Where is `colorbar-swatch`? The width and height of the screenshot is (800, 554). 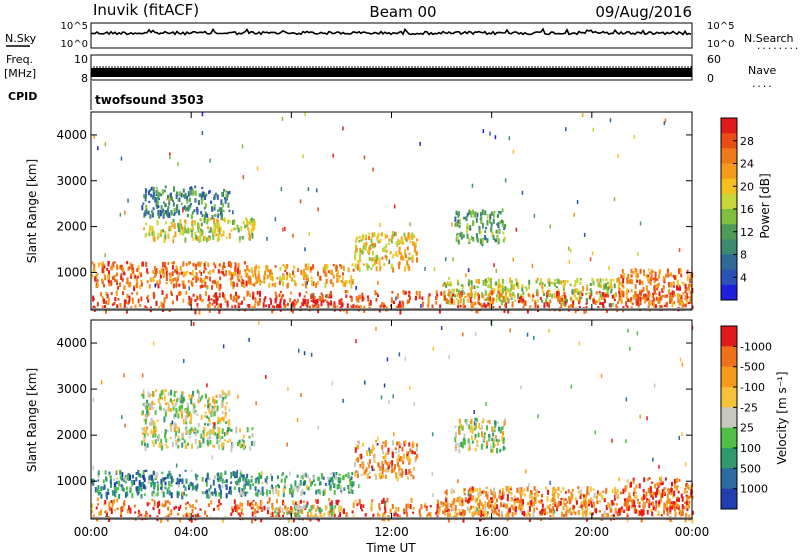 colorbar-swatch is located at coordinates (729, 292).